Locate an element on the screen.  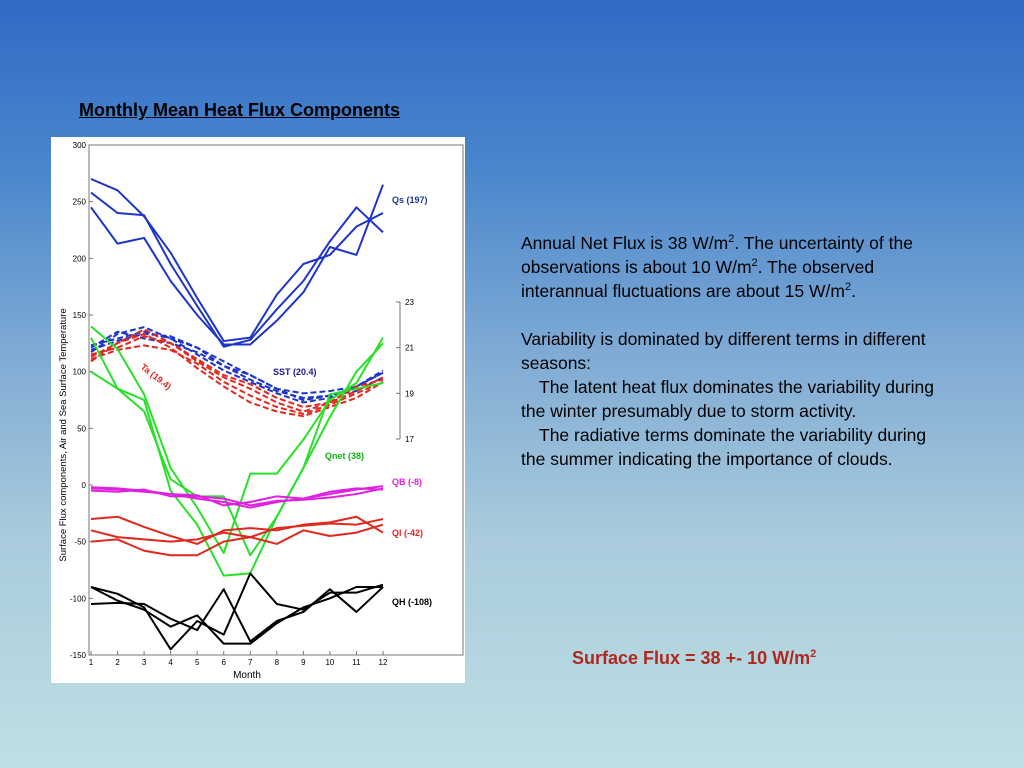
y-tick-label: -100 is located at coordinates (78, 598).